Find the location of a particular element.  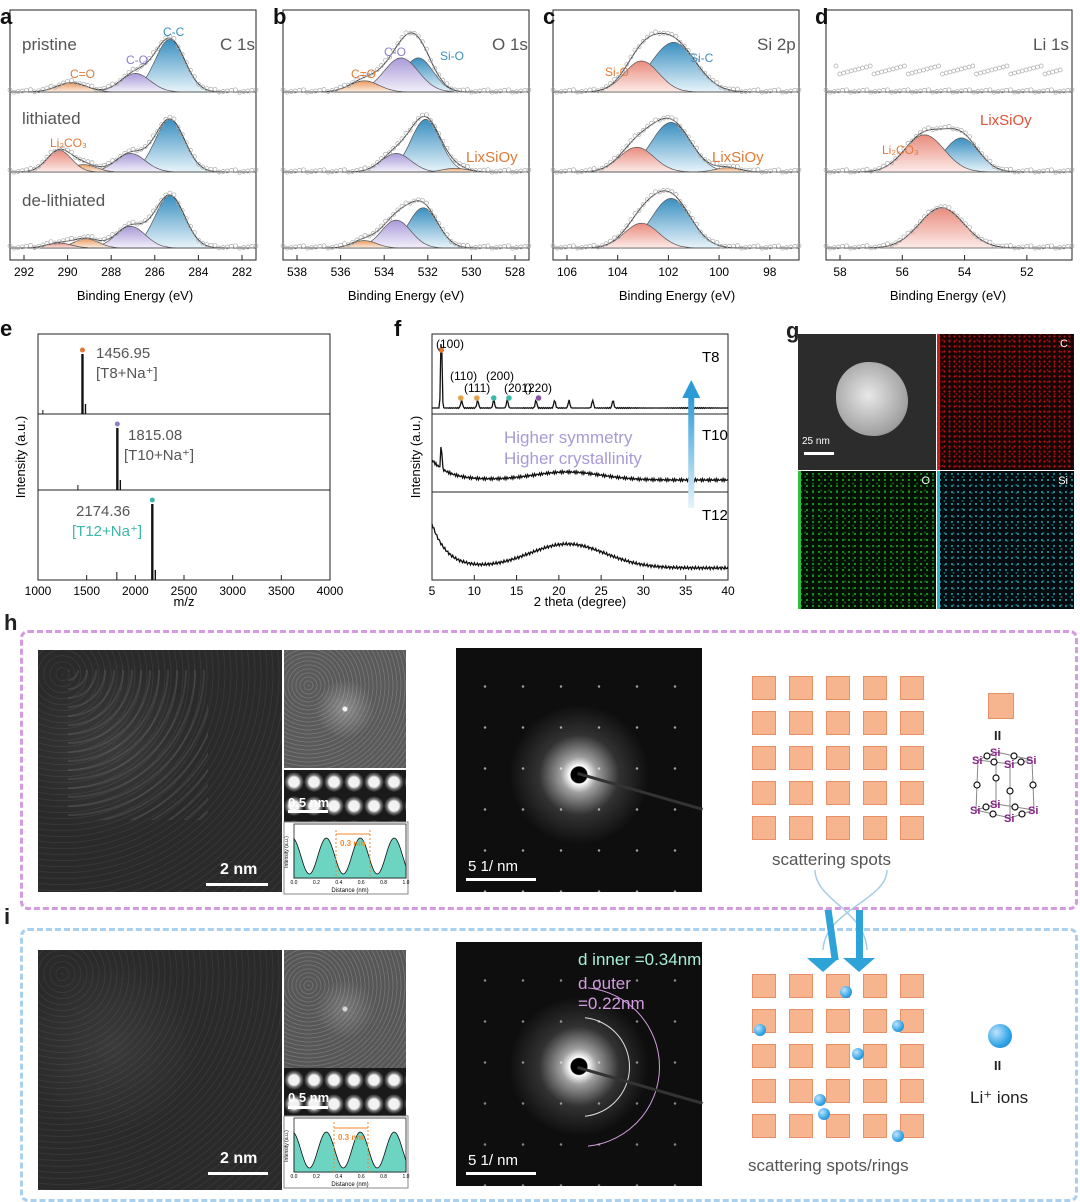

a-peak-co: C-O is located at coordinates (137, 60).